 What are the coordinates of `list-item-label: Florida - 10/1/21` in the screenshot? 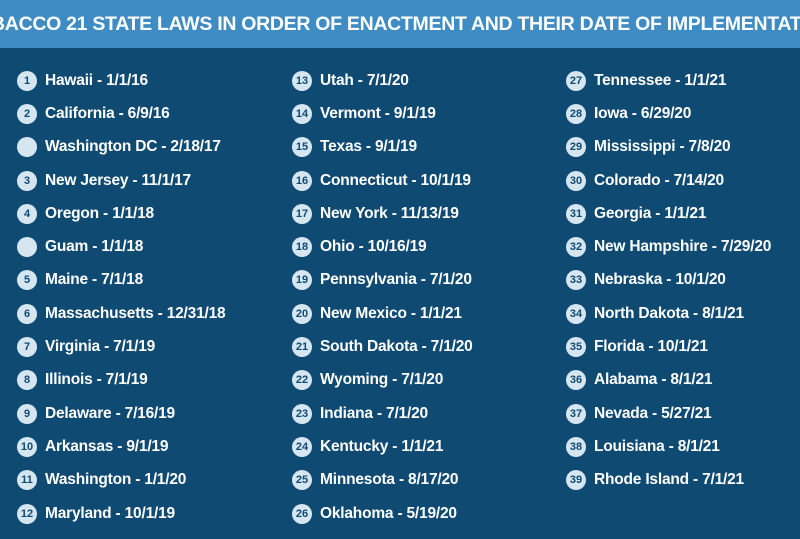 It's located at (651, 347).